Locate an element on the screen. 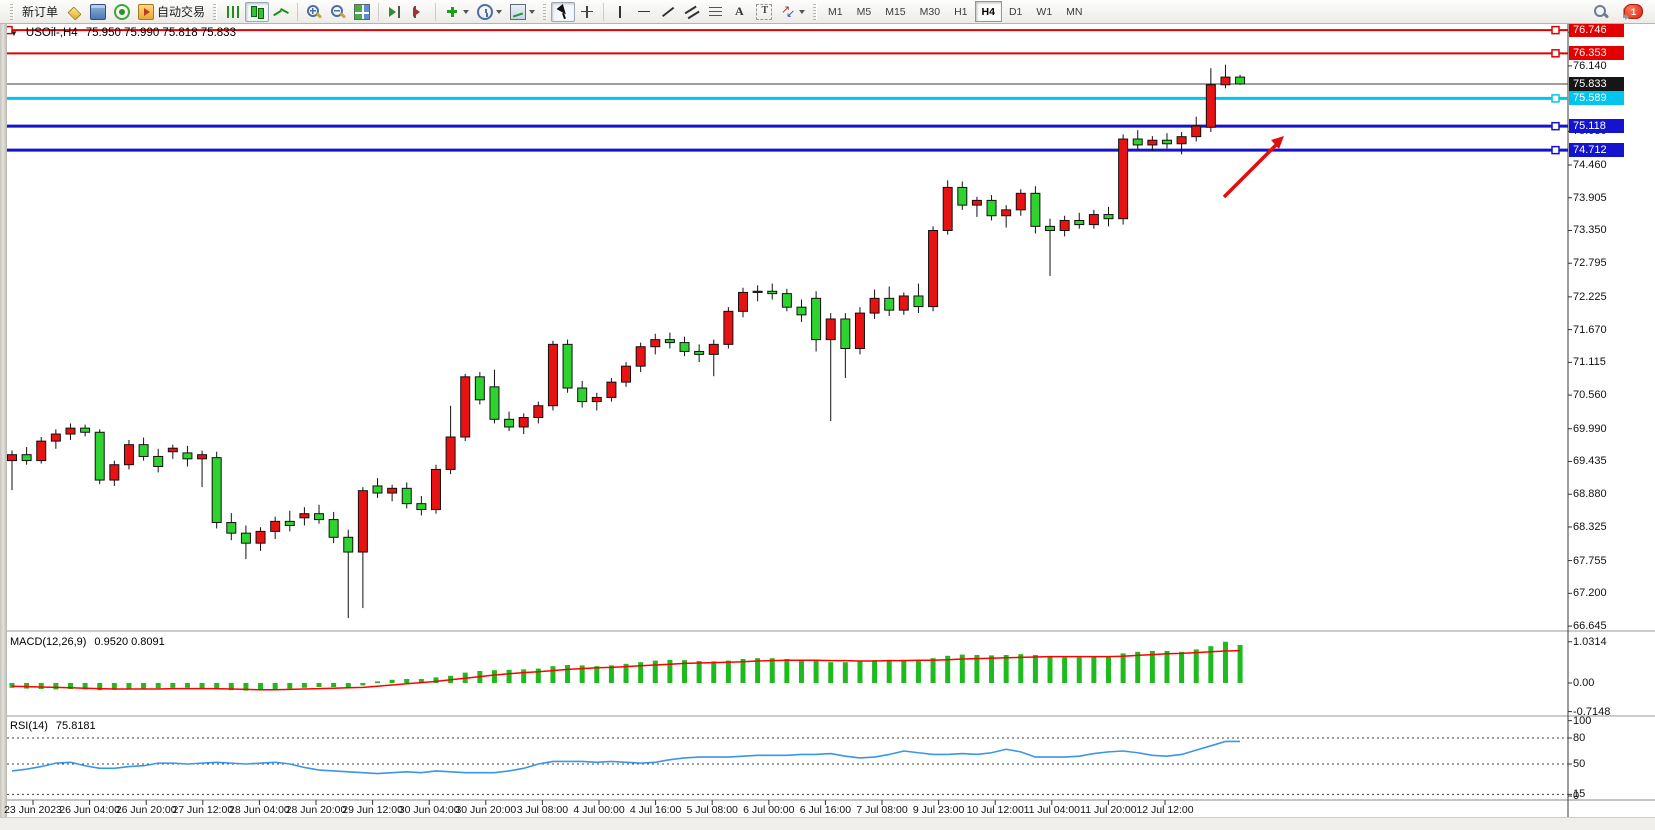  price-level-badge: 76.353 is located at coordinates (1596, 53).